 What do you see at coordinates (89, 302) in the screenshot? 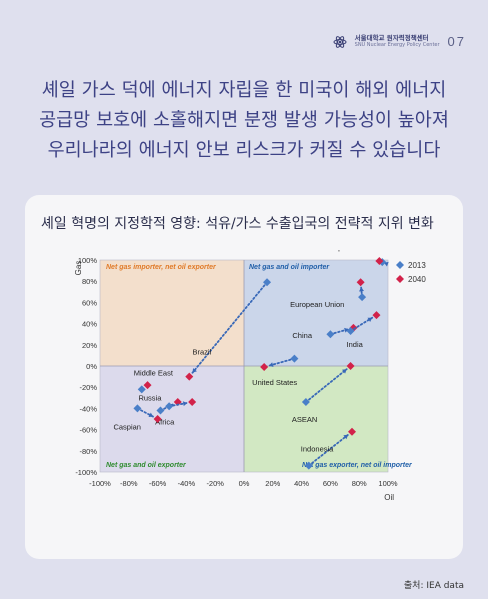
I see `y-tick-label: 60%` at bounding box center [89, 302].